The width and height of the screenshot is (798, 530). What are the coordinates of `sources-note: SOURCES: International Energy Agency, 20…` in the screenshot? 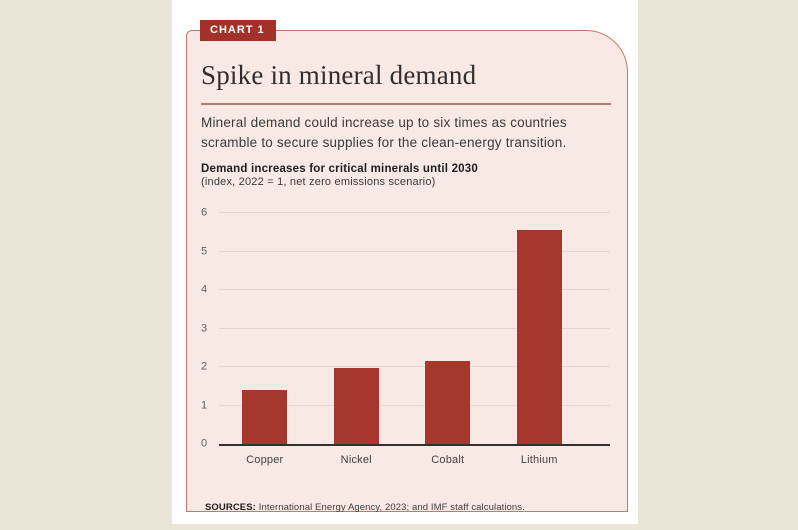 It's located at (408, 507).